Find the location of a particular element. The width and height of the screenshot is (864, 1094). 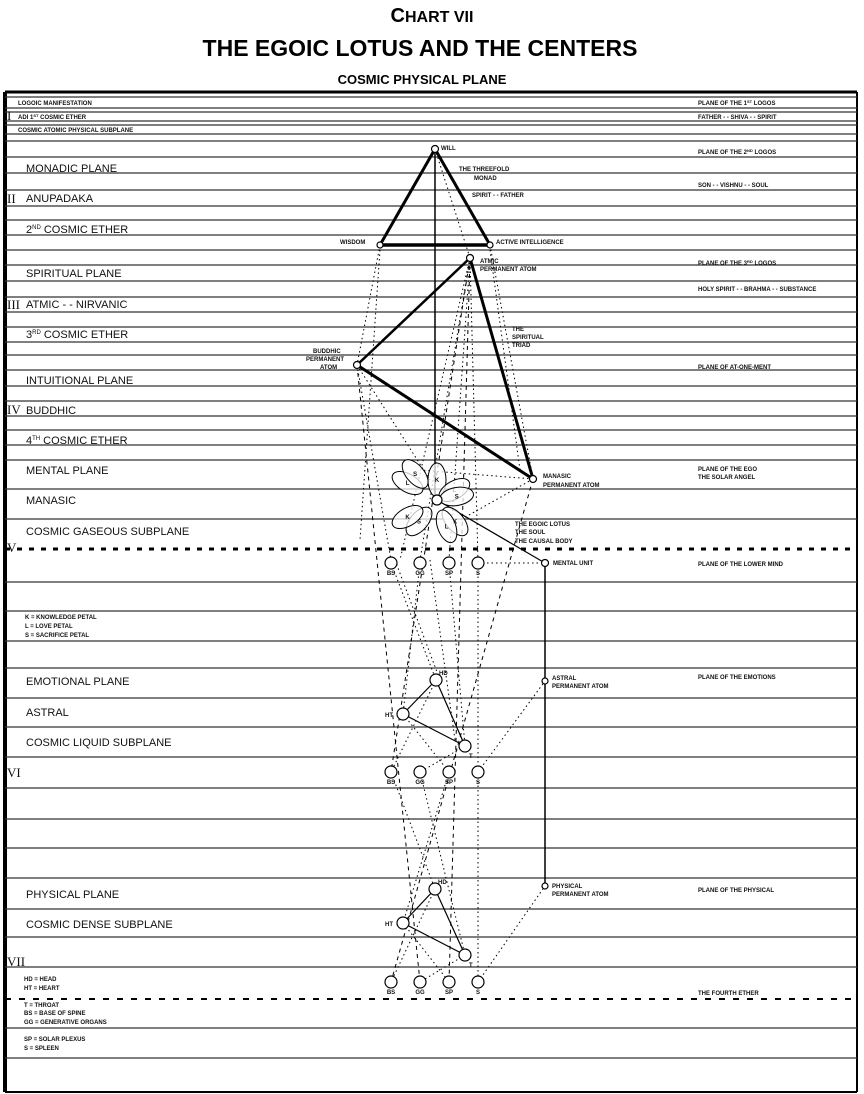

key-center-ht: HT = HEART is located at coordinates (42, 989).